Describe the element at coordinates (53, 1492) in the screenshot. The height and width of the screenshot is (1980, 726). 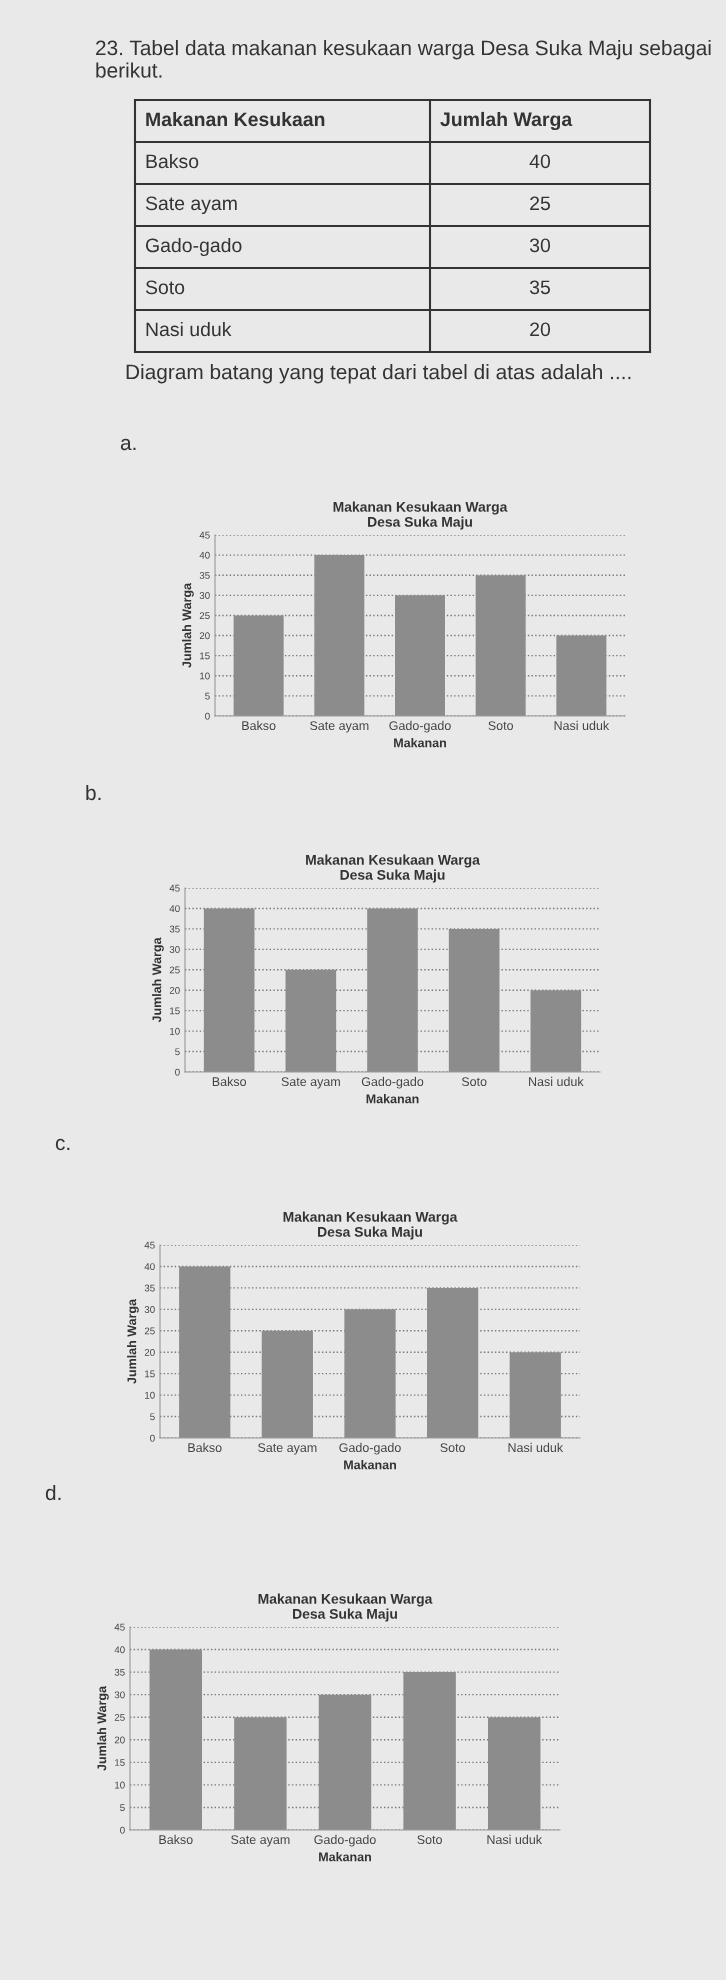
I see `text: d.` at that location.